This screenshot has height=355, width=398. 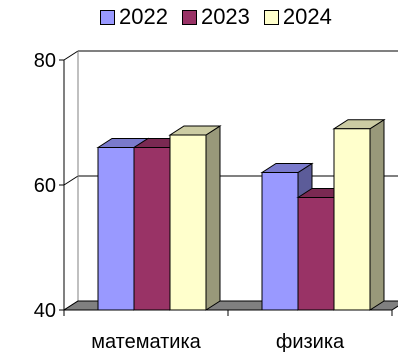 I want to click on chart-legend: 2022 2023 2024, so click(x=216, y=17).